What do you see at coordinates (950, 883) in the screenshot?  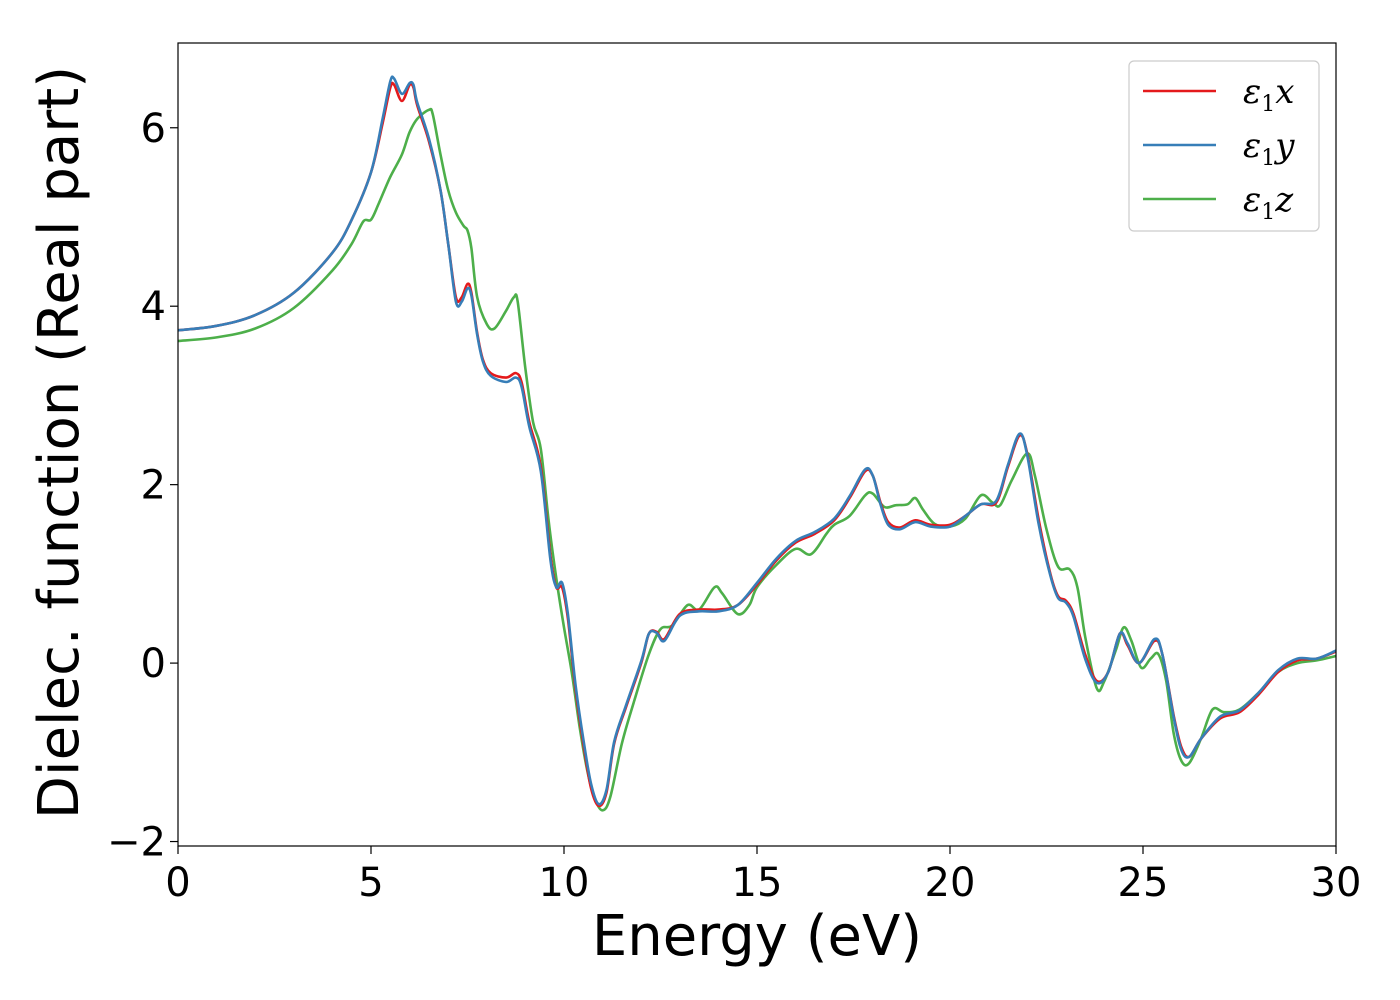 I see `x-tick-label: 20` at bounding box center [950, 883].